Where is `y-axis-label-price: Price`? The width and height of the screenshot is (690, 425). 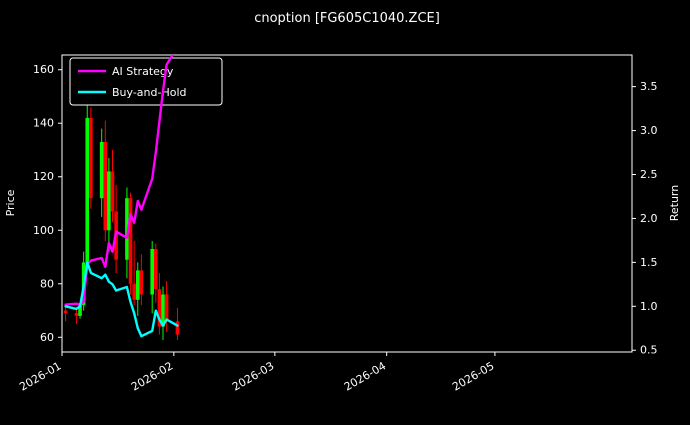
y-axis-label-price: Price is located at coordinates (10, 202).